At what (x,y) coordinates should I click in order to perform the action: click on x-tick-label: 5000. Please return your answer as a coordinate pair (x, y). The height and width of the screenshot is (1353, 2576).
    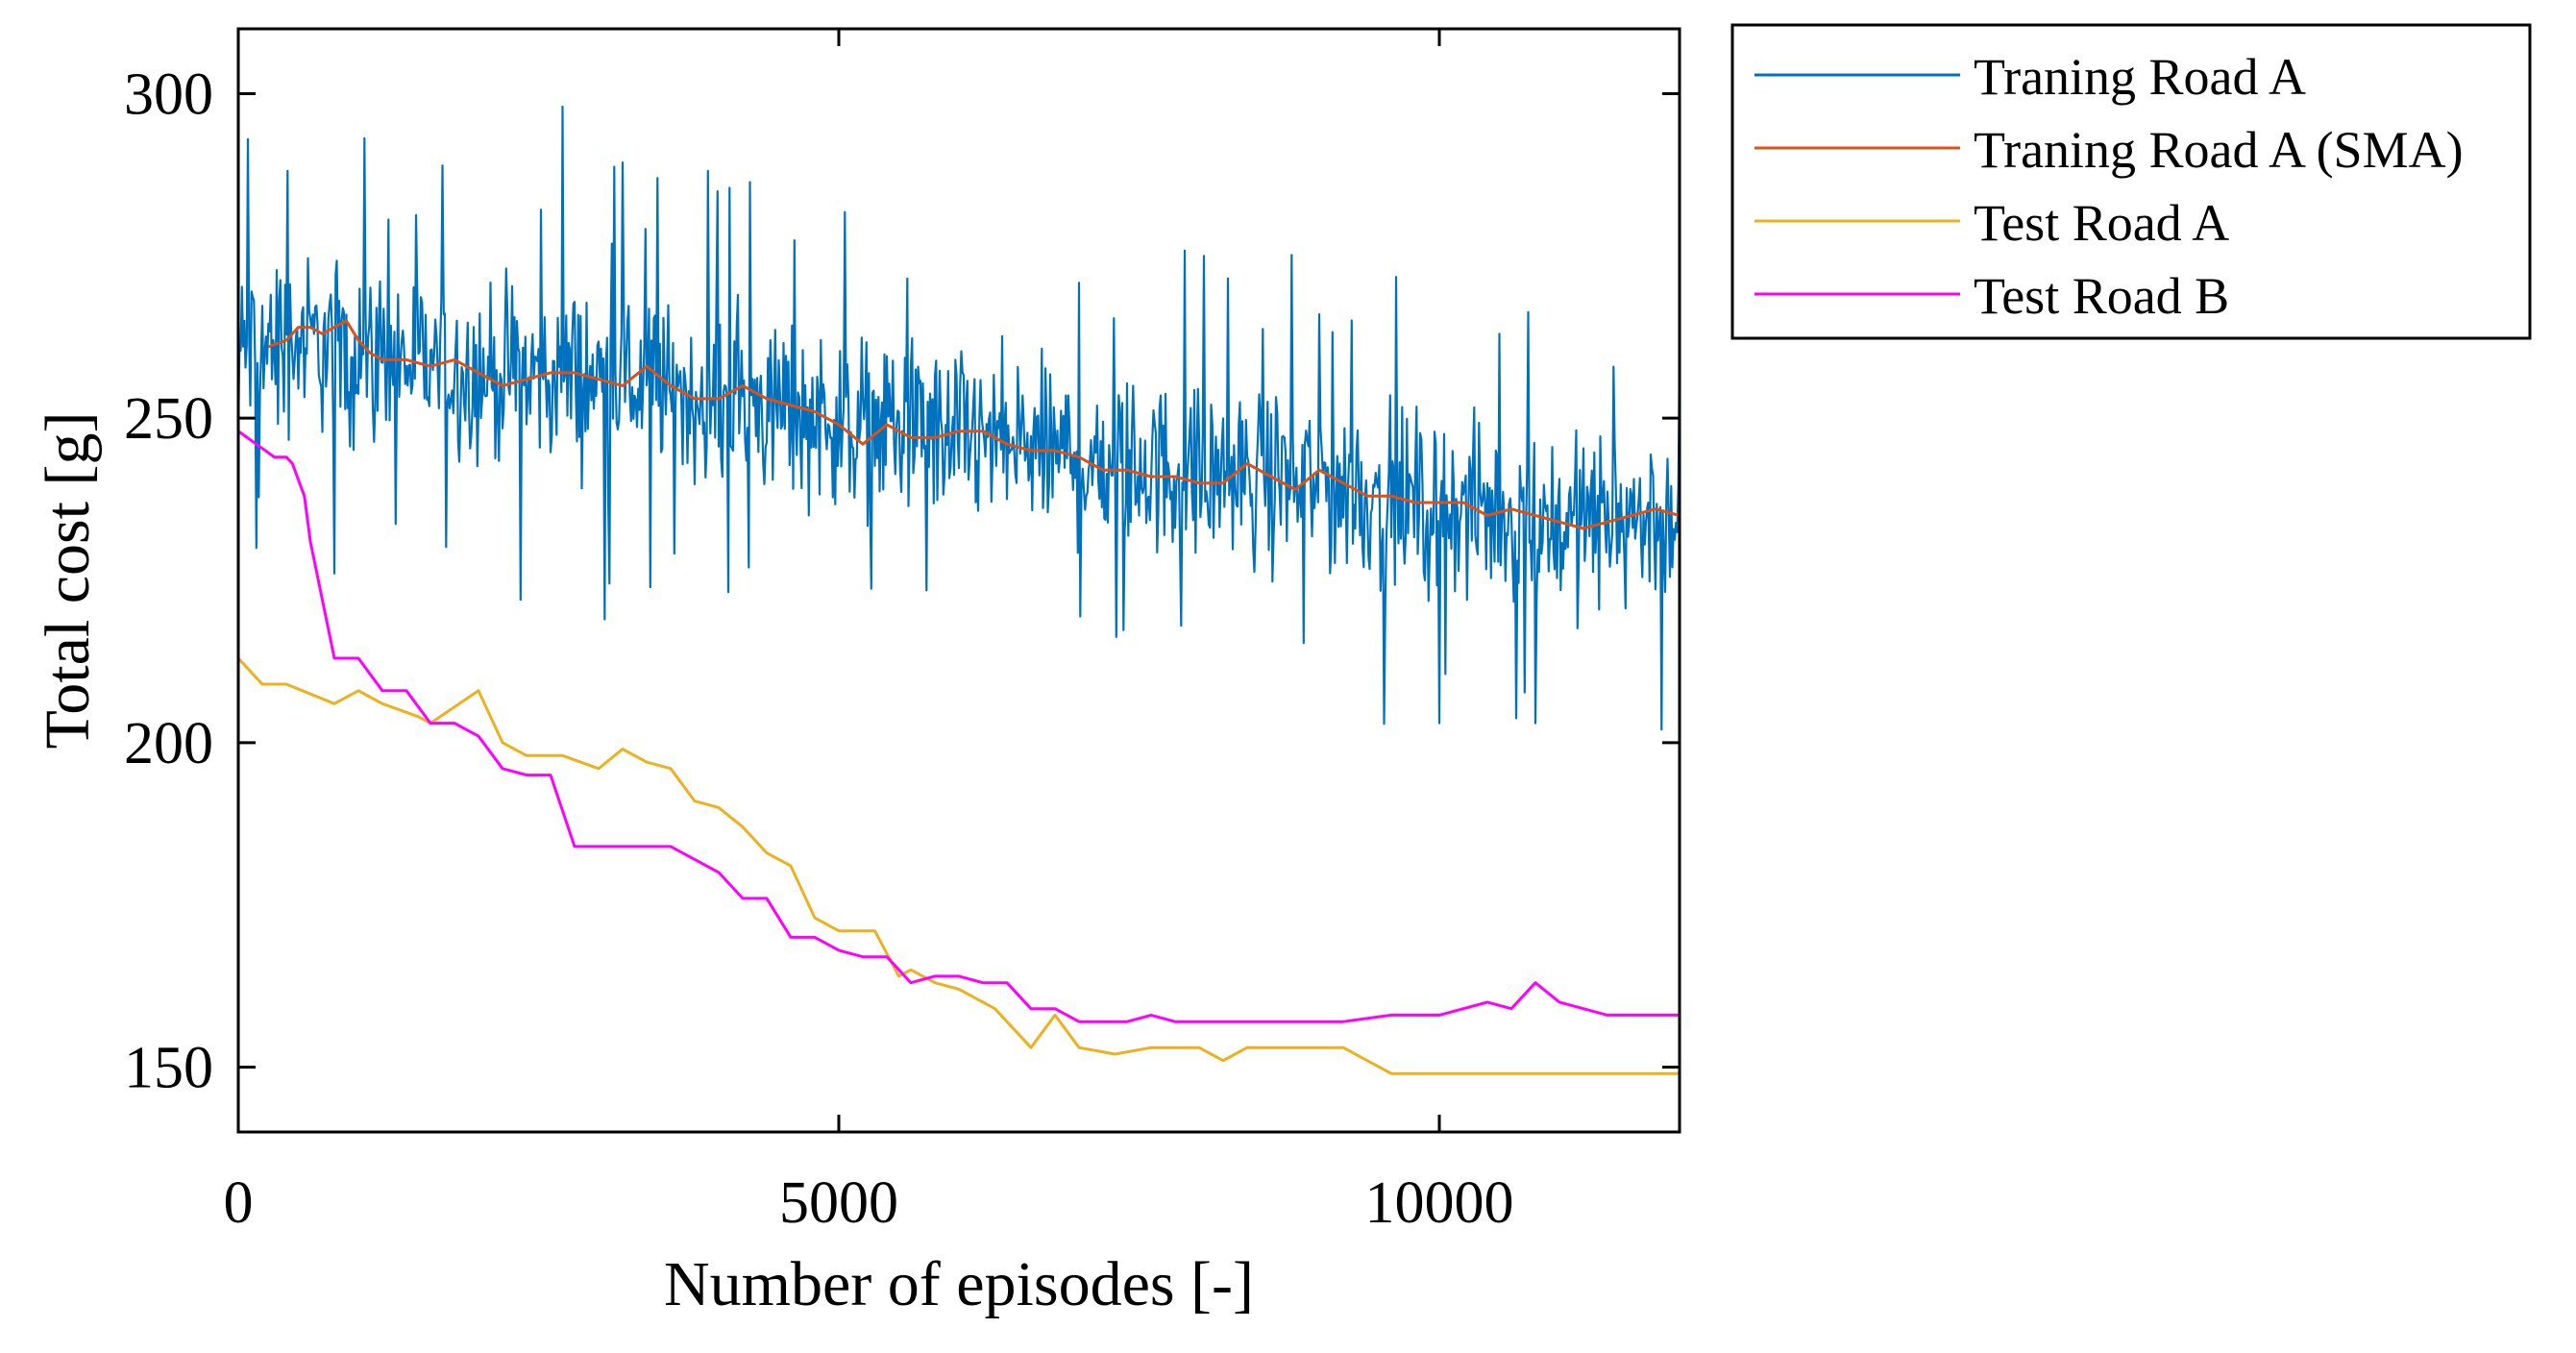
    Looking at the image, I should click on (838, 1203).